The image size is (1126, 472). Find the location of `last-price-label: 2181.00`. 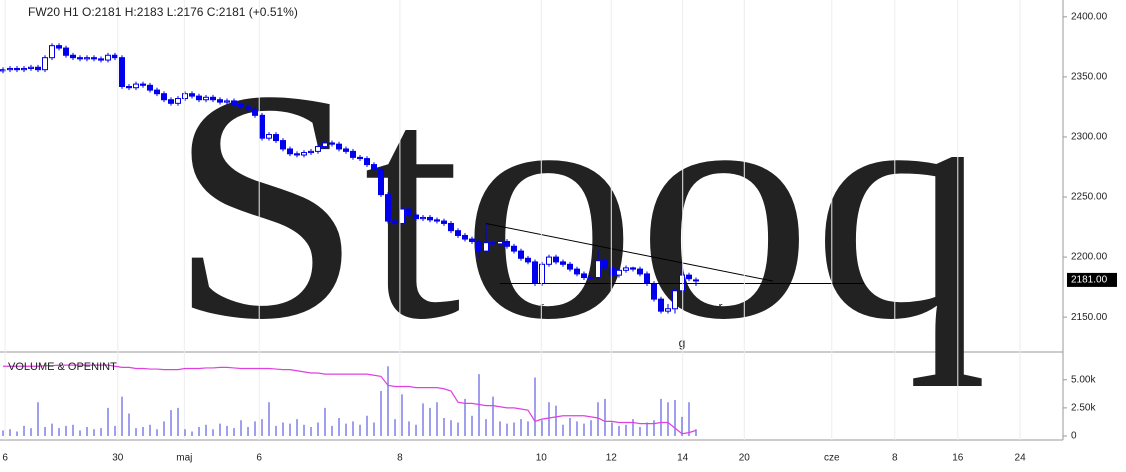

last-price-label: 2181.00 is located at coordinates (1089, 280).